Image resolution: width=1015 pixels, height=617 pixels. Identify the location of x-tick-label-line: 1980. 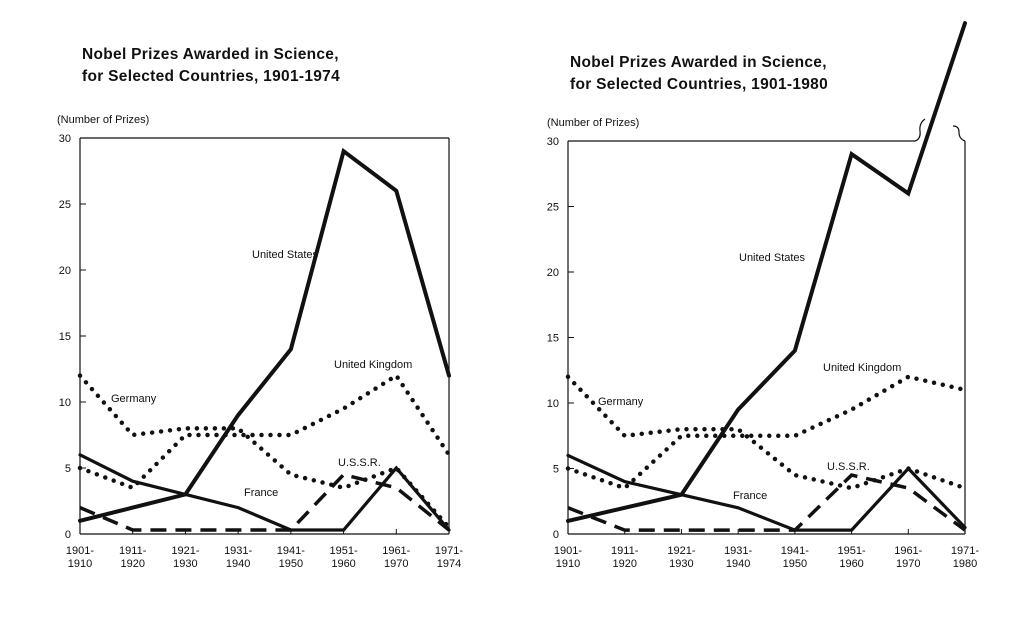
(965, 564).